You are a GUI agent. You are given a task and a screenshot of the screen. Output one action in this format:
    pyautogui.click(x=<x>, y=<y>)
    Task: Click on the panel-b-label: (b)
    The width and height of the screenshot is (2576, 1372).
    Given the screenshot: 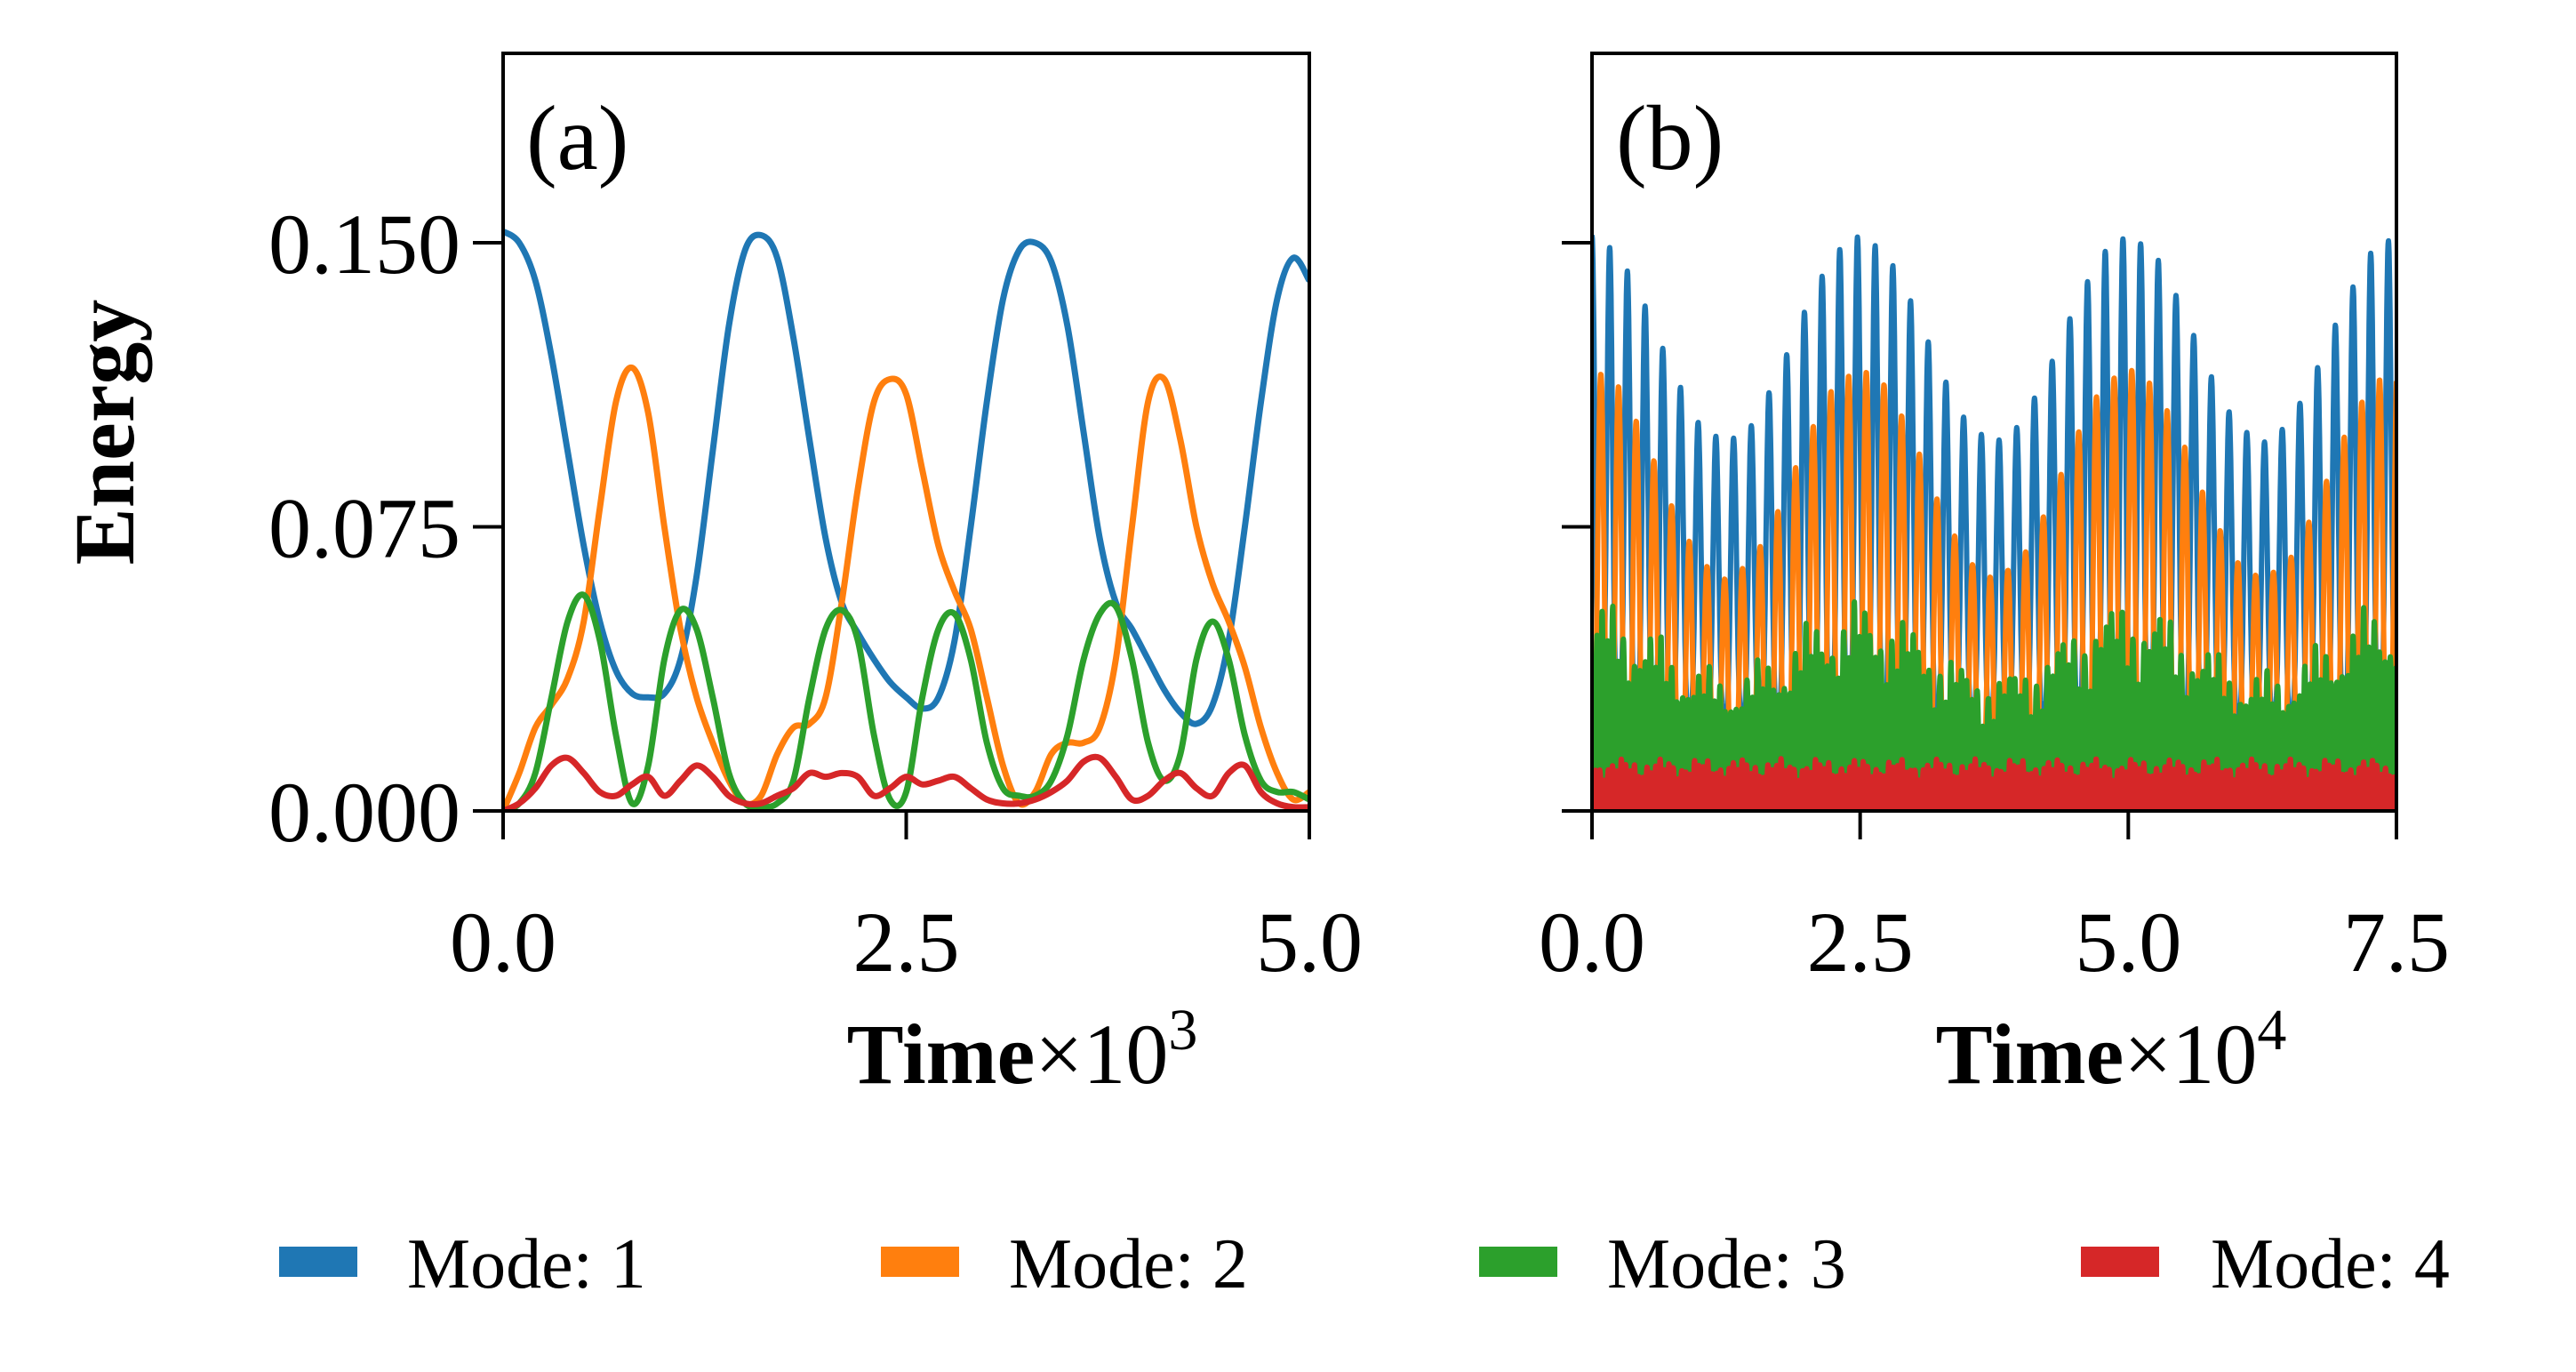 What is the action you would take?
    pyautogui.click(x=1670, y=138)
    